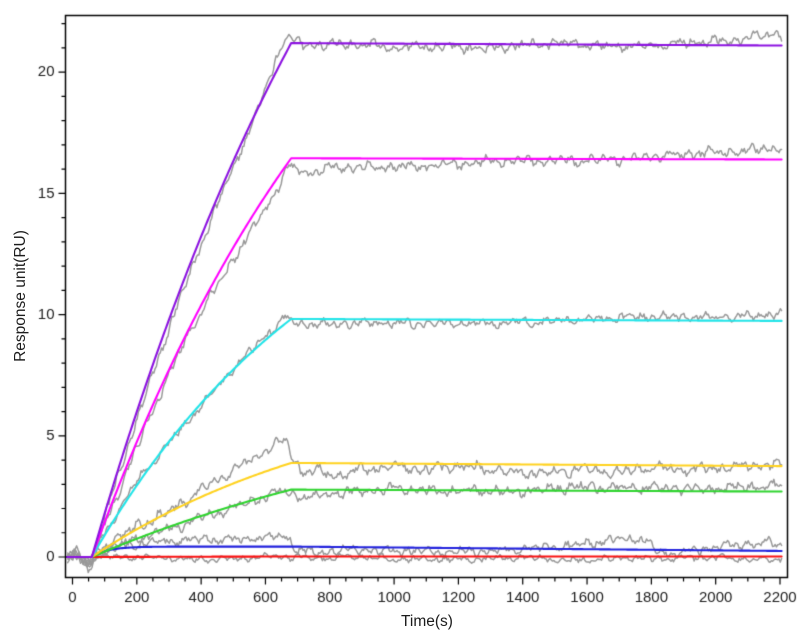  What do you see at coordinates (20, 296) in the screenshot?
I see `y-axis-title: Response unit(RU)` at bounding box center [20, 296].